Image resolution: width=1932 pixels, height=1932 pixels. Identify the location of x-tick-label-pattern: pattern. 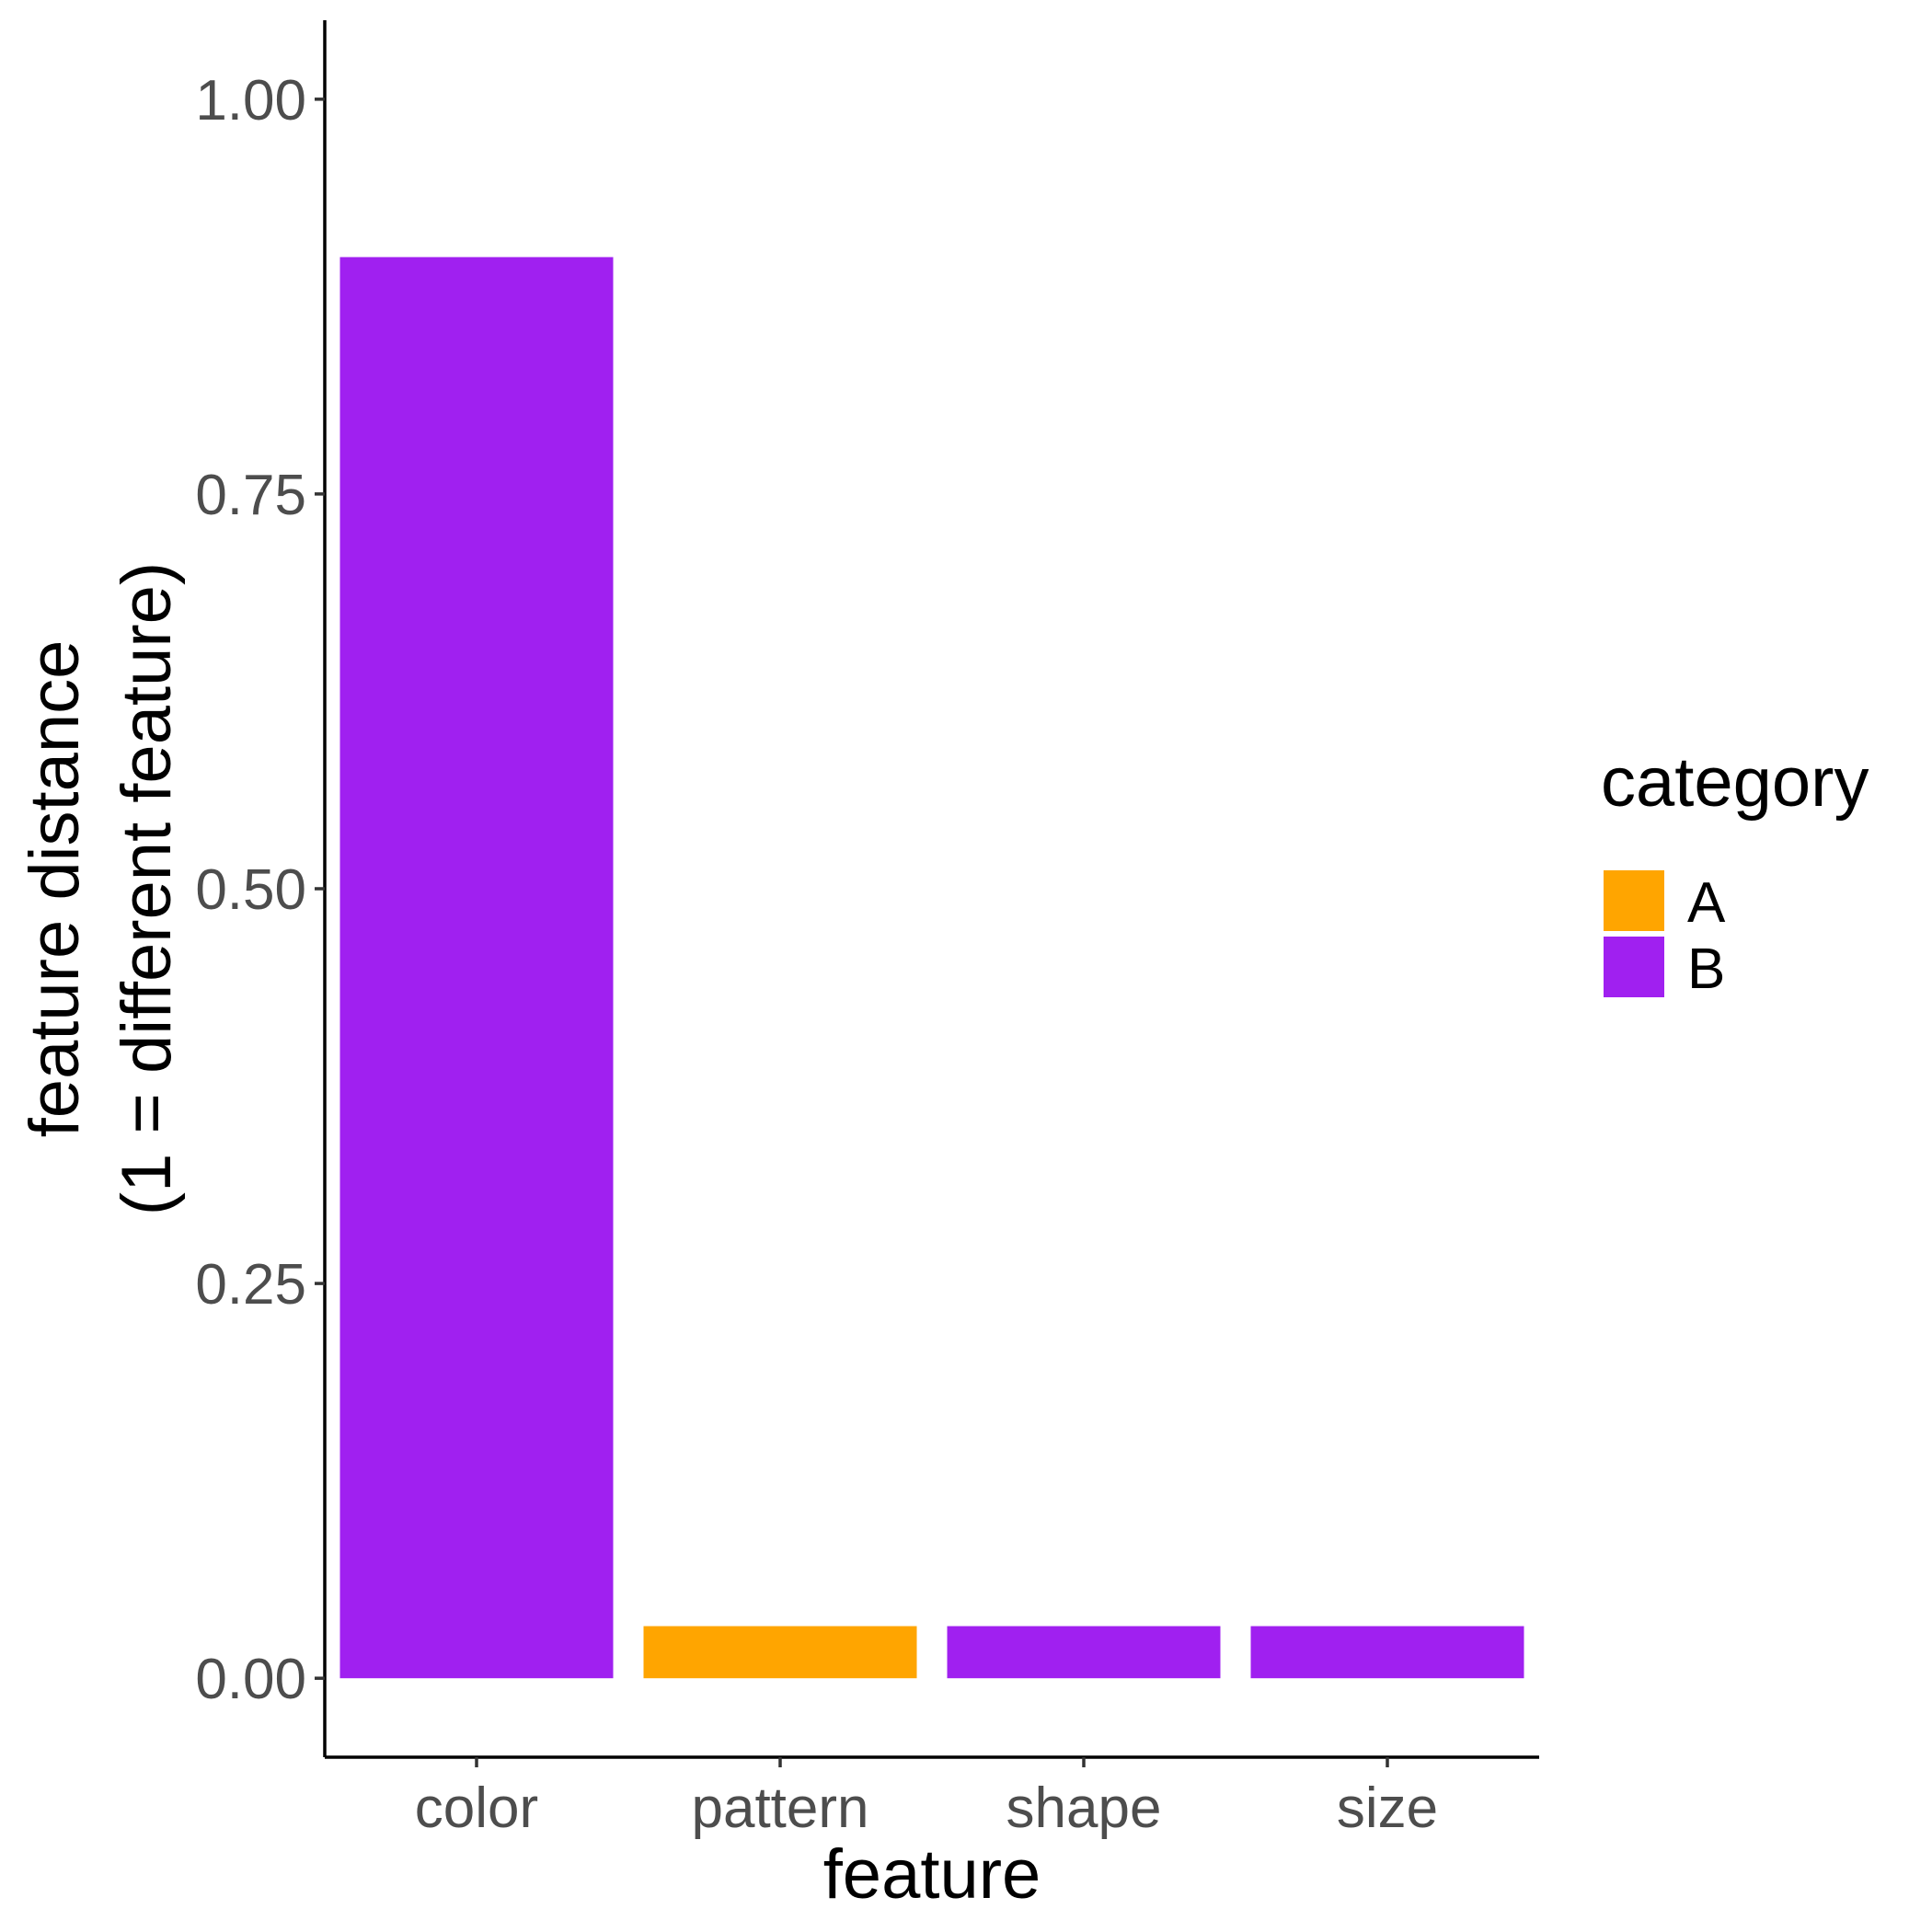
(779, 1808).